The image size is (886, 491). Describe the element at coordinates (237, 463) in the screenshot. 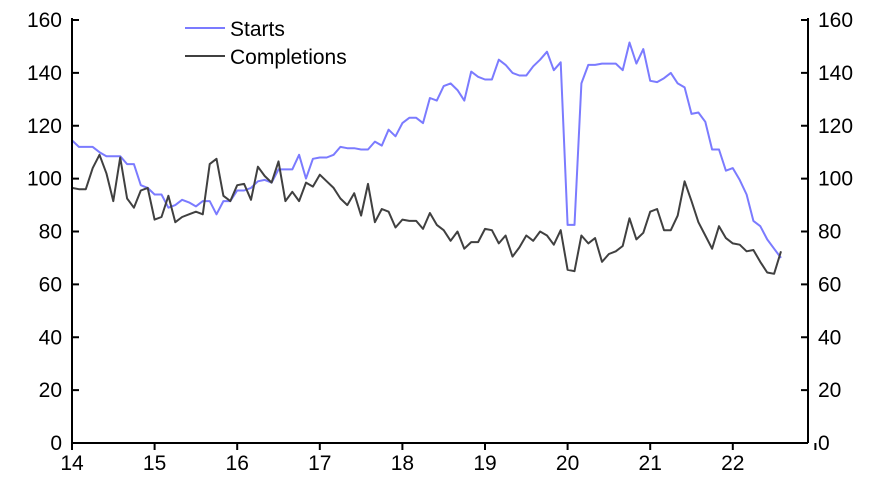

I see `x-tick-label: 16` at that location.